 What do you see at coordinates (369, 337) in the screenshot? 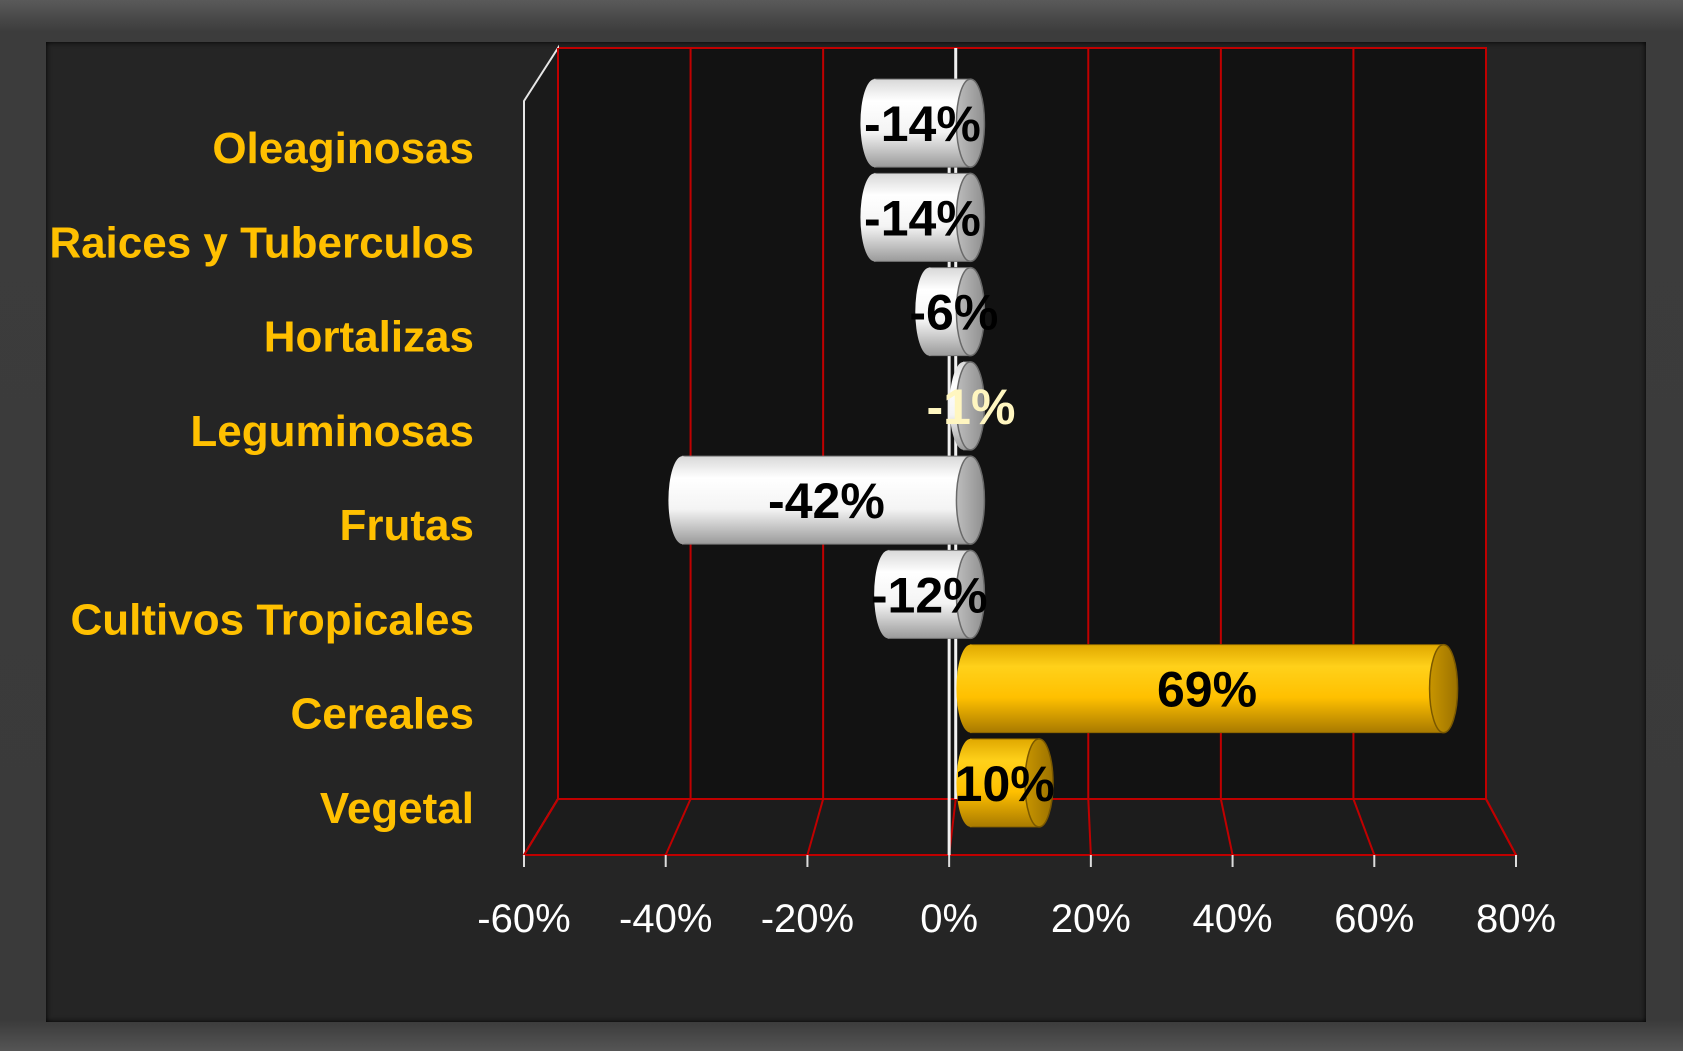
I see `category-label: Hortalizas` at bounding box center [369, 337].